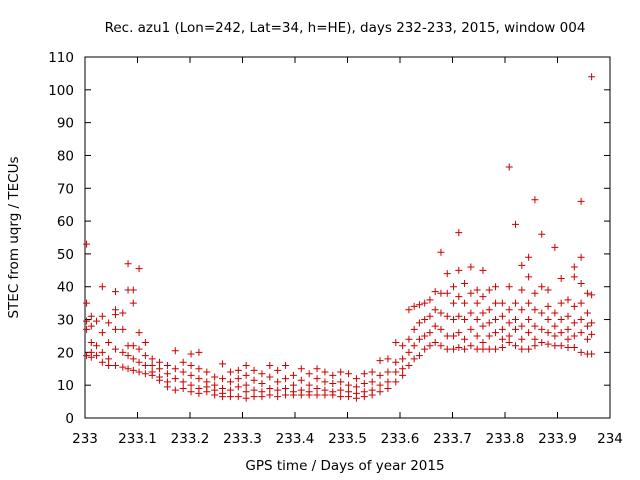  What do you see at coordinates (400, 439) in the screenshot?
I see `x-tick-label: 233.6` at bounding box center [400, 439].